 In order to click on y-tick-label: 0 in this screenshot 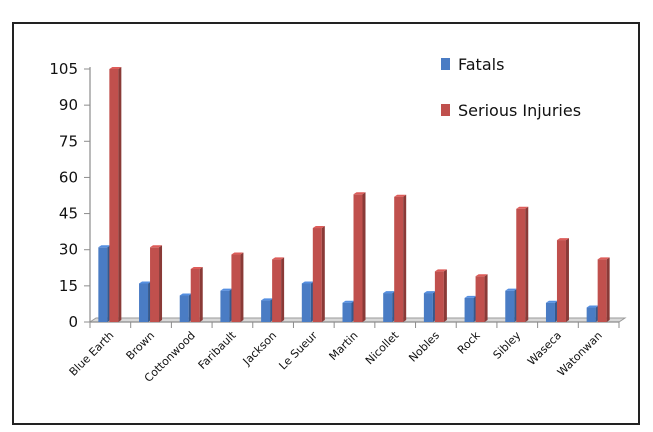, I will do `click(73, 322)`.